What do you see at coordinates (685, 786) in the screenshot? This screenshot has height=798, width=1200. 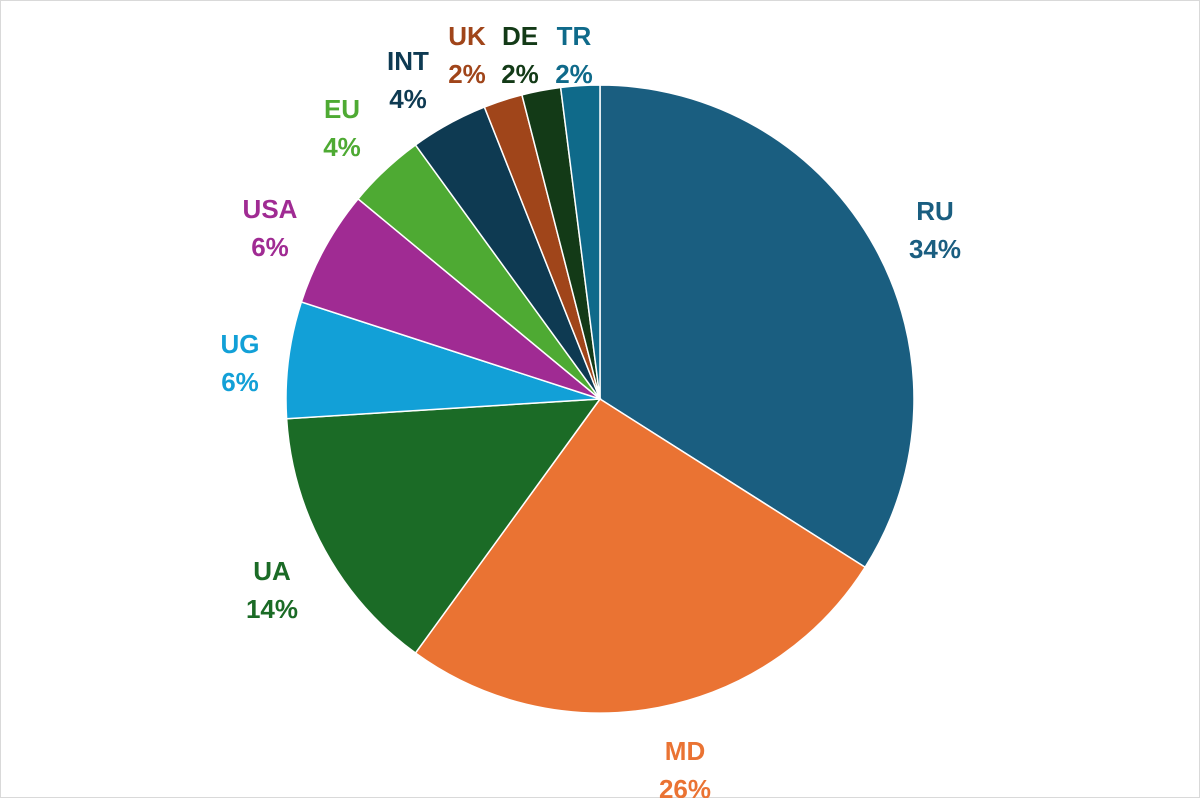 I see `percent-label: 26%` at bounding box center [685, 786].